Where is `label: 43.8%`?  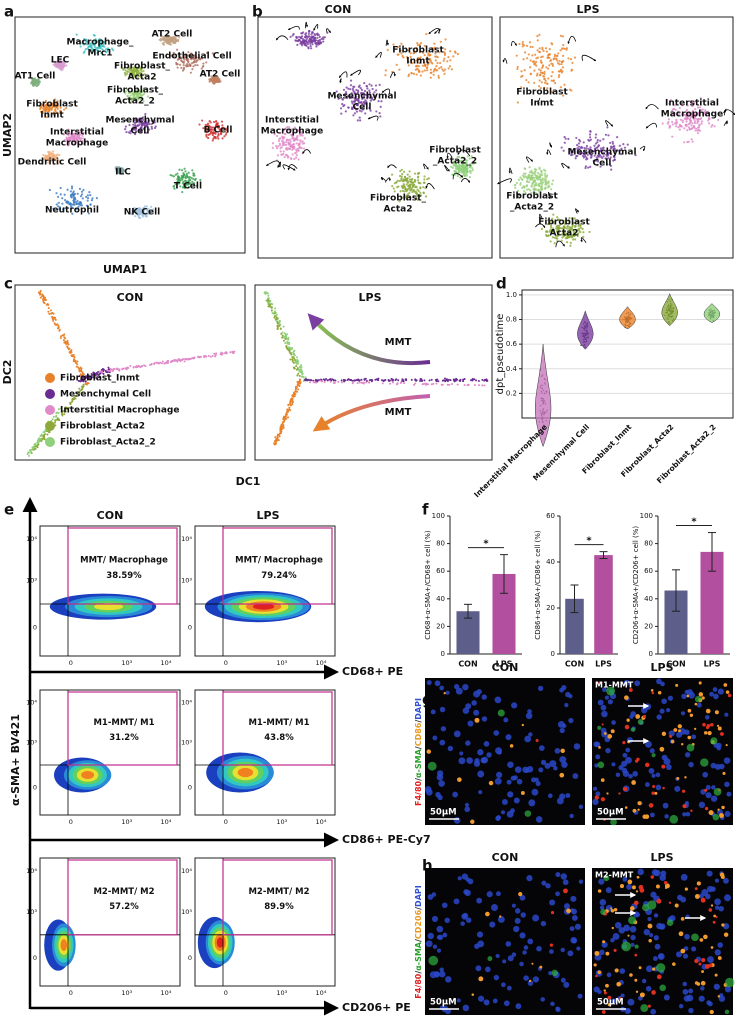
label: 43.8% is located at coordinates (279, 738).